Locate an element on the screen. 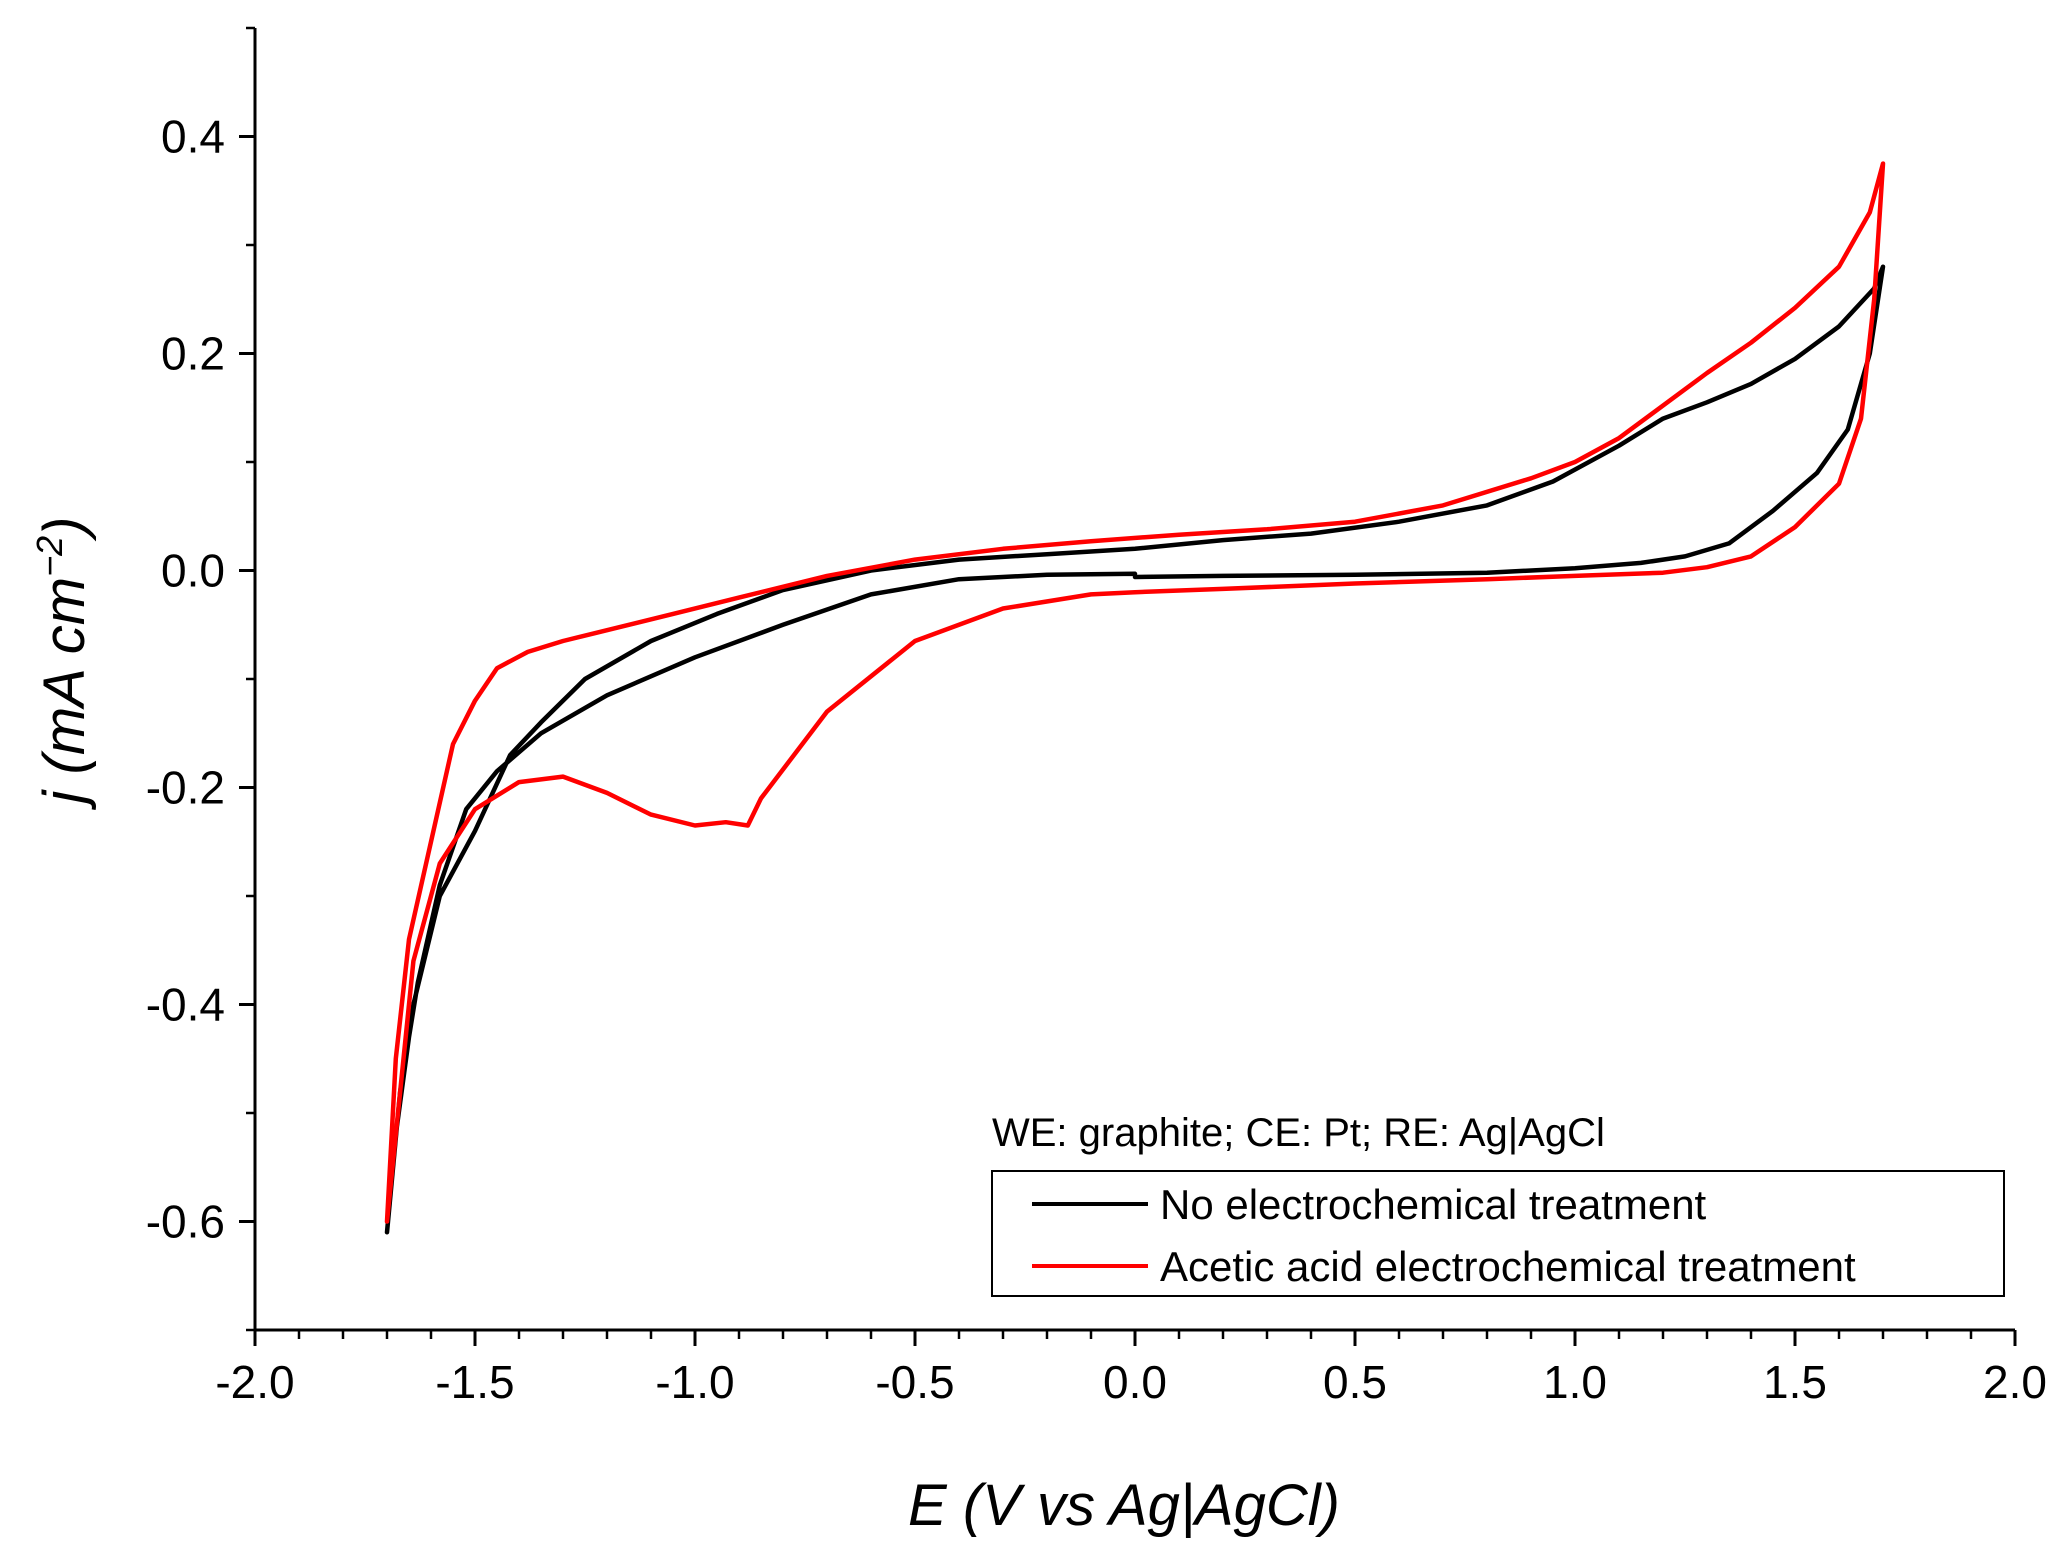 Image resolution: width=2067 pixels, height=1550 pixels. y-tick-label: 0.2 is located at coordinates (193, 354).